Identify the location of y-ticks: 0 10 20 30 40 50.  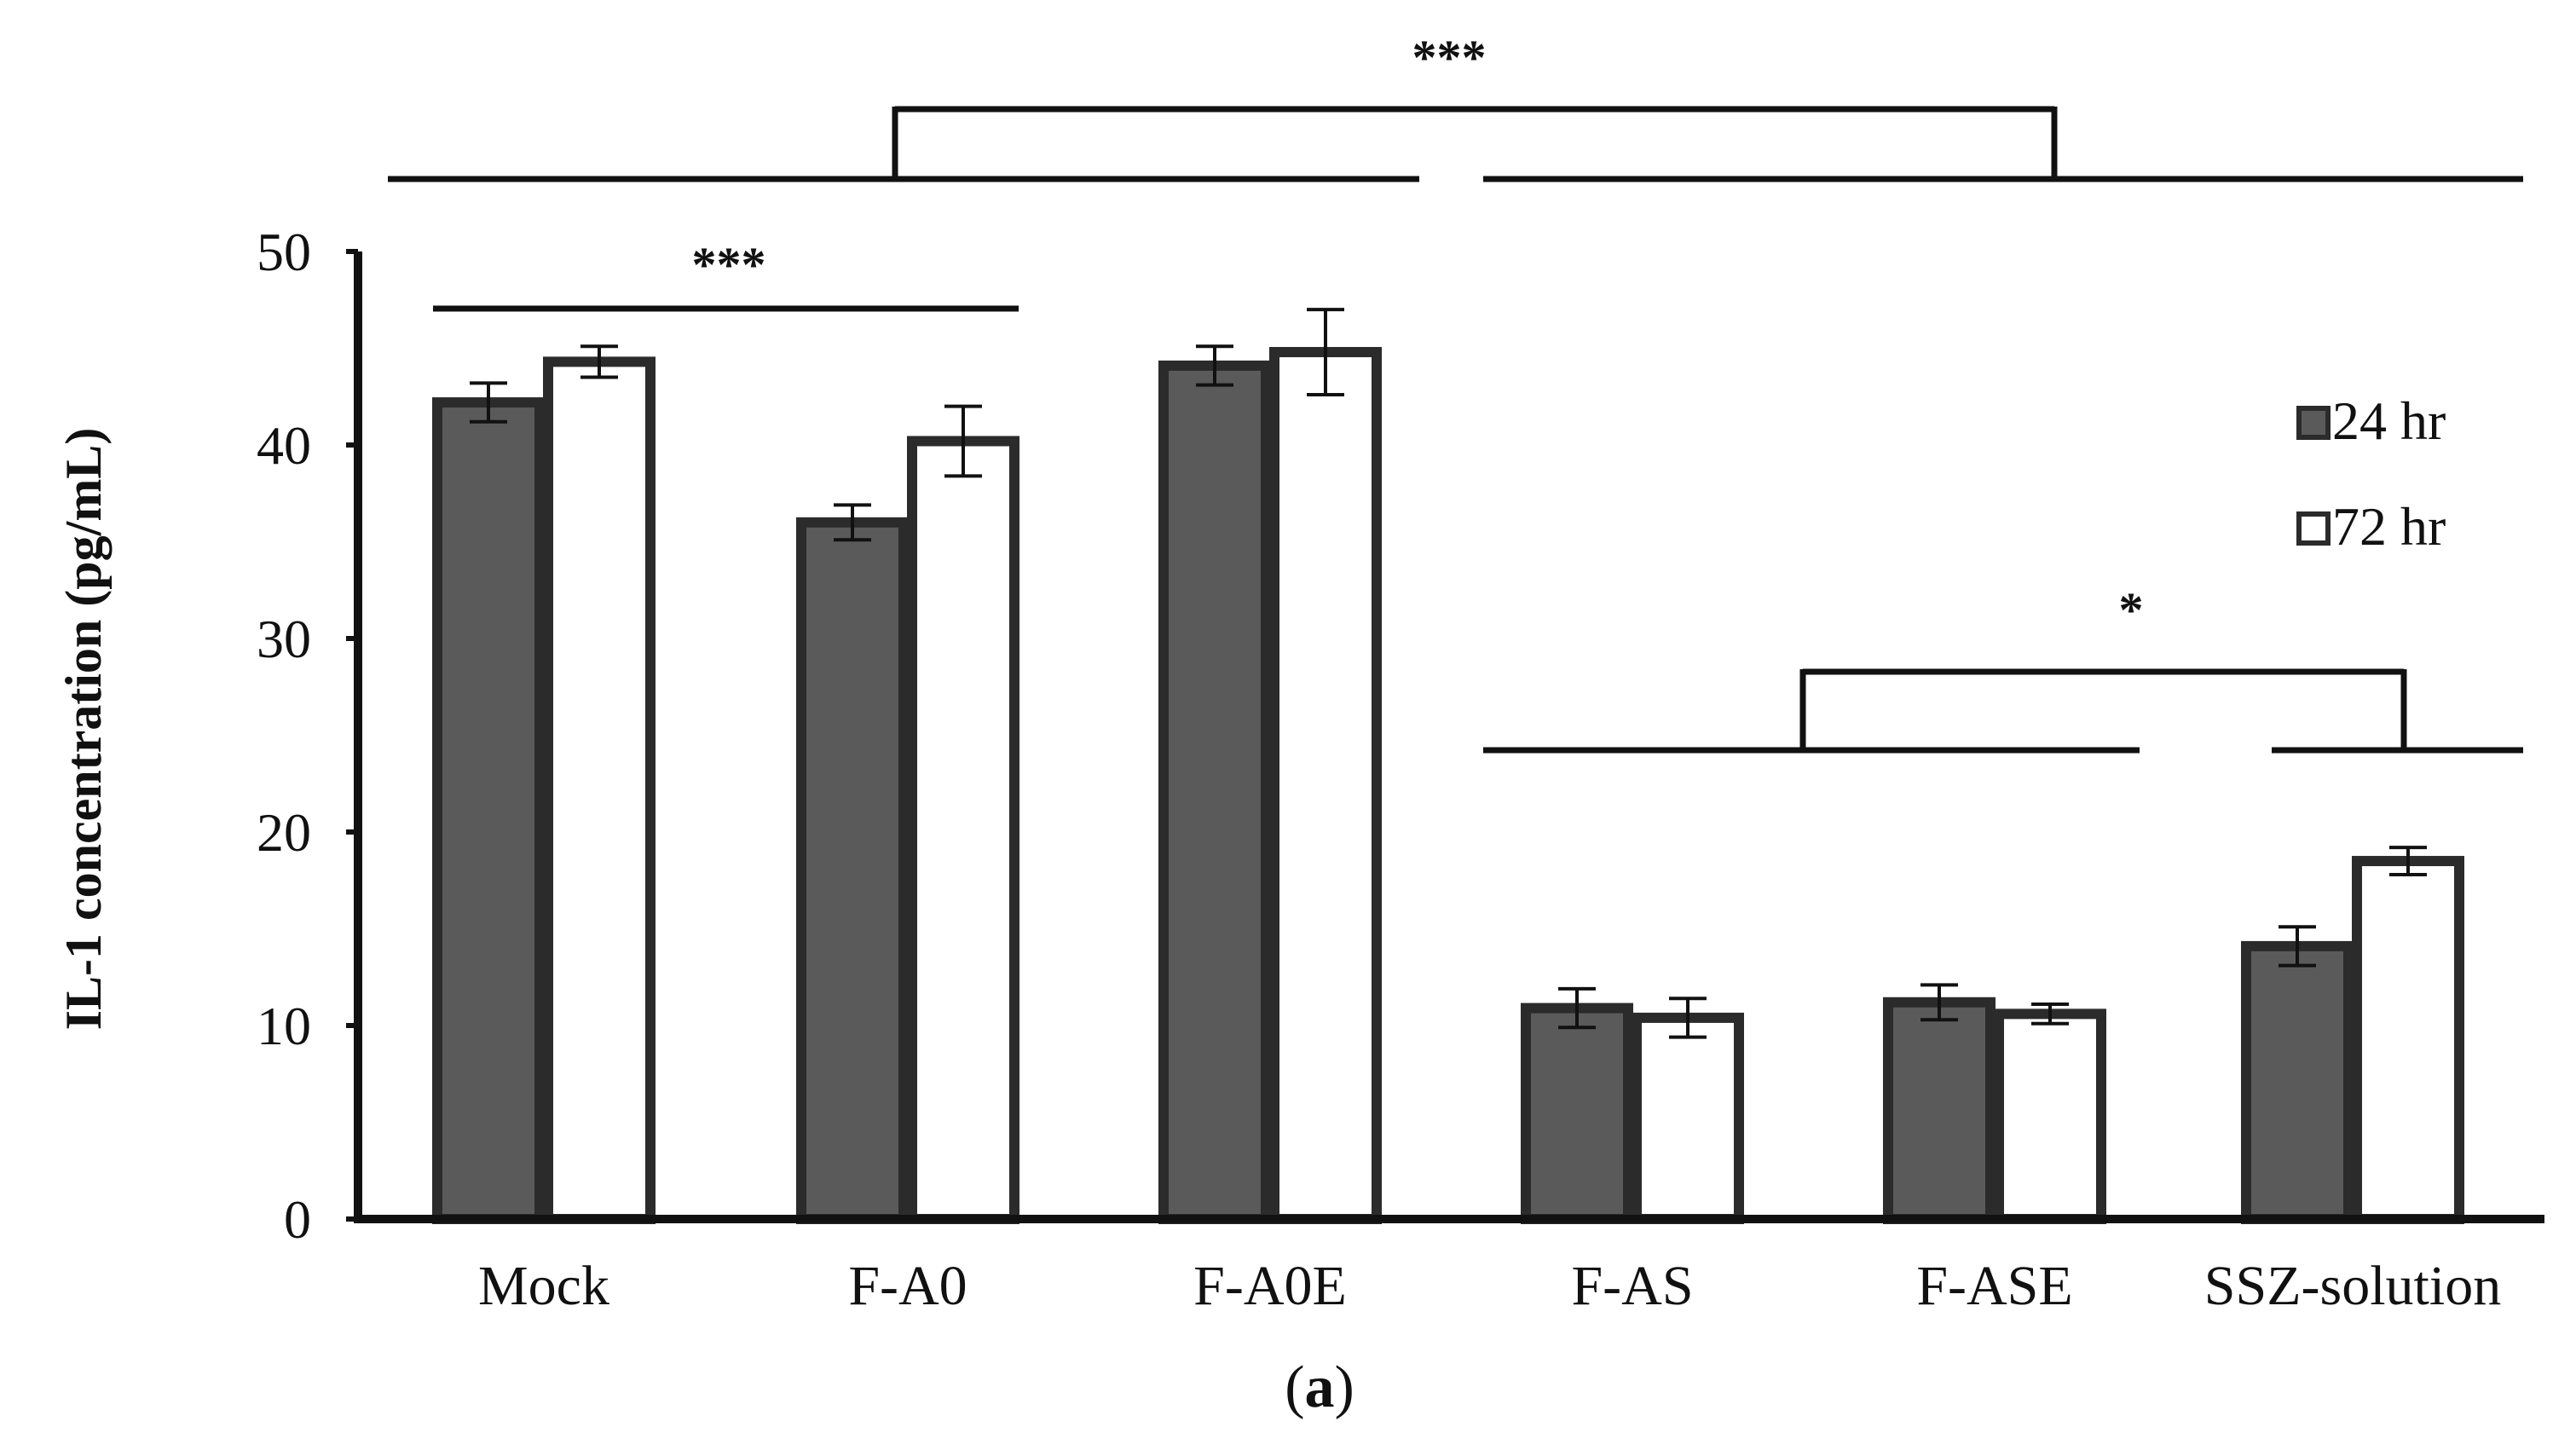
(307, 736).